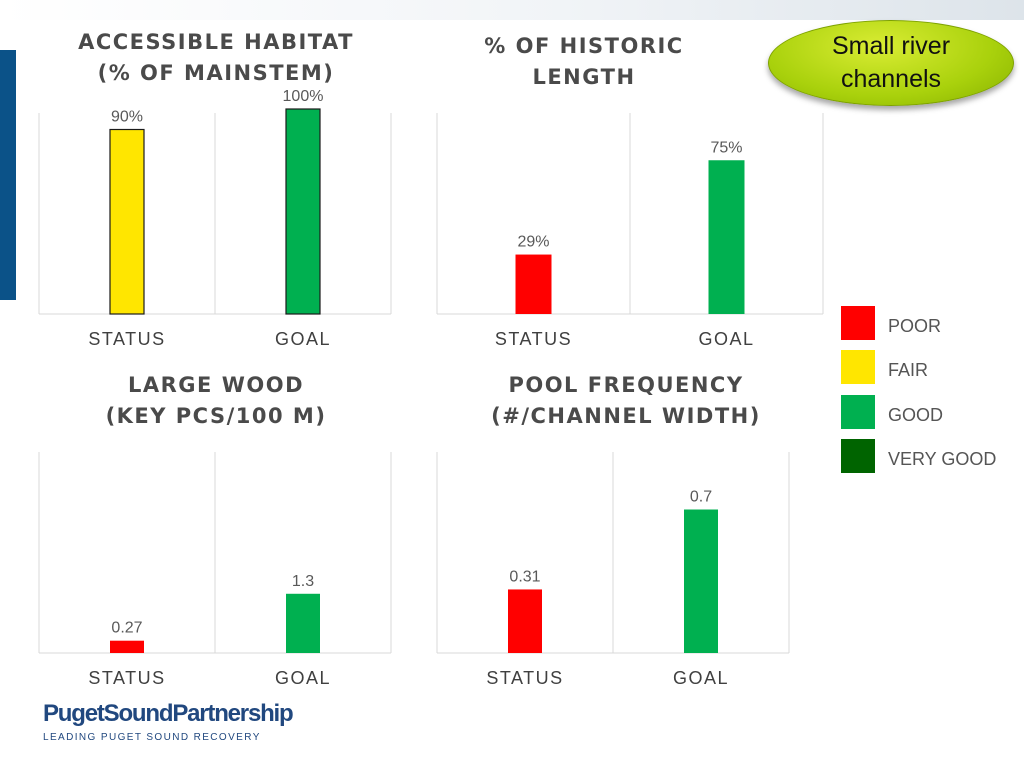 This screenshot has width=1024, height=768. Describe the element at coordinates (726, 147) in the screenshot. I see `data-label: 75%` at that location.